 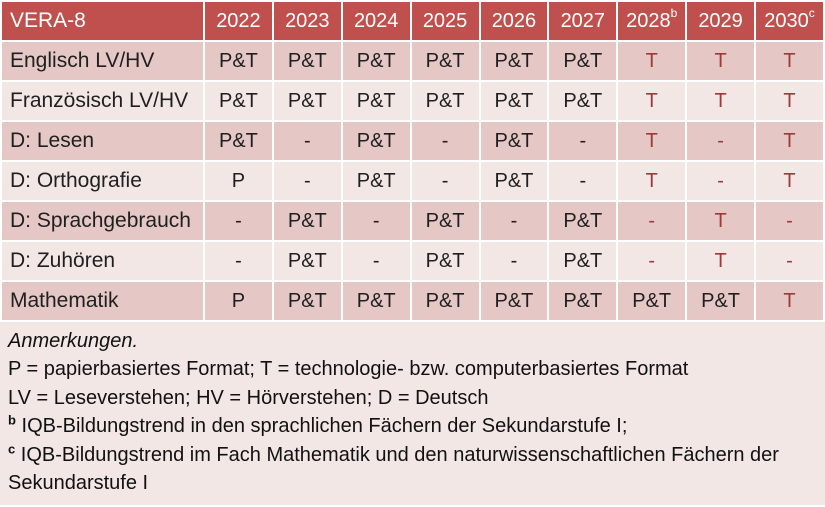 I want to click on year-header-2025: 2025, so click(x=445, y=21).